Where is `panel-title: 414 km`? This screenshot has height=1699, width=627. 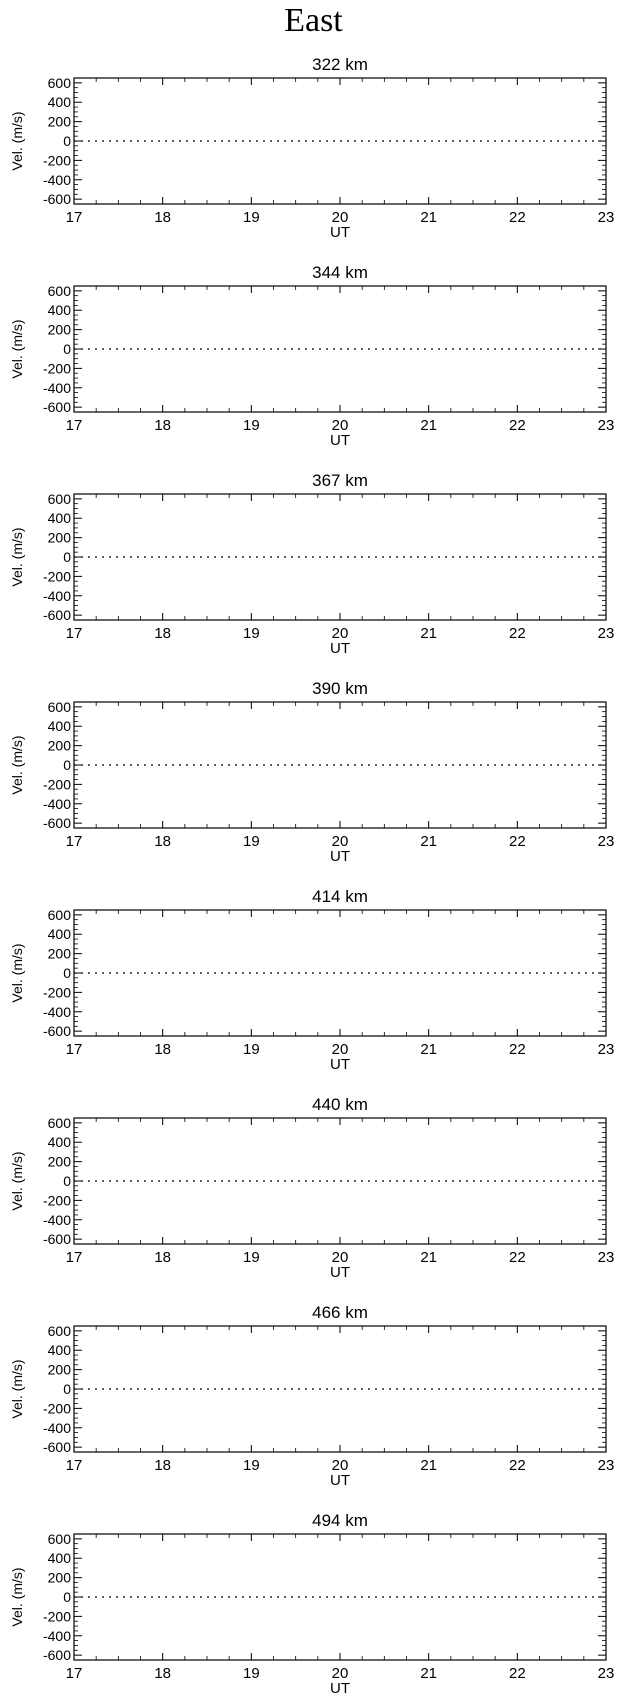
panel-title: 414 km is located at coordinates (340, 896).